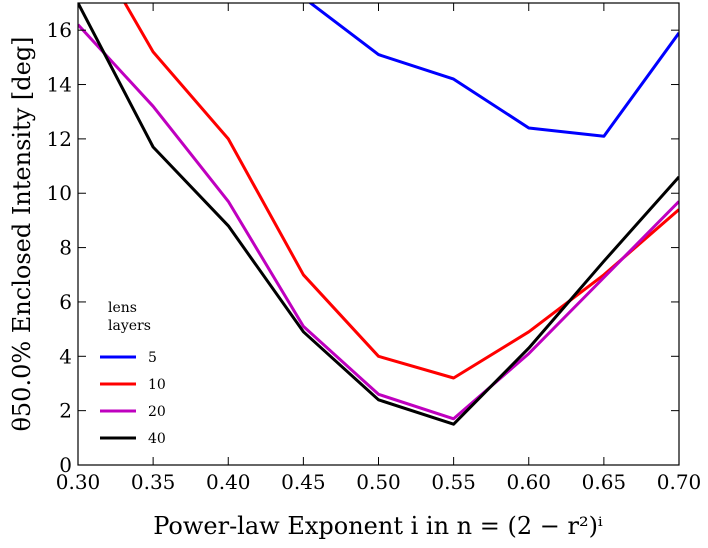 Image resolution: width=708 pixels, height=548 pixels. Describe the element at coordinates (65, 465) in the screenshot. I see `y-tick-label: 0` at that location.